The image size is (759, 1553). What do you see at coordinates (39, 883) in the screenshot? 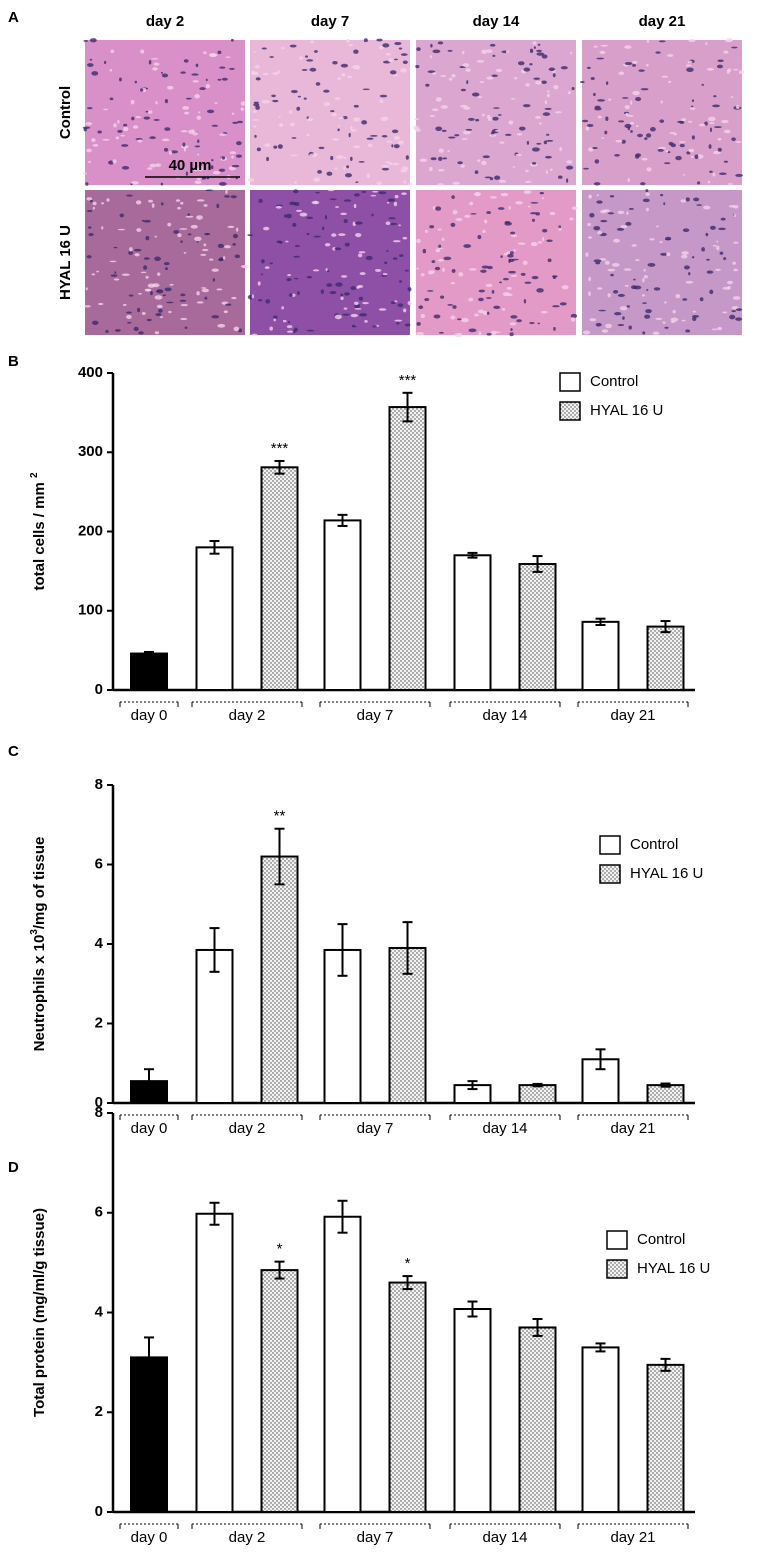
I see `y-axis-label-part: /mg of tissue` at bounding box center [39, 883].